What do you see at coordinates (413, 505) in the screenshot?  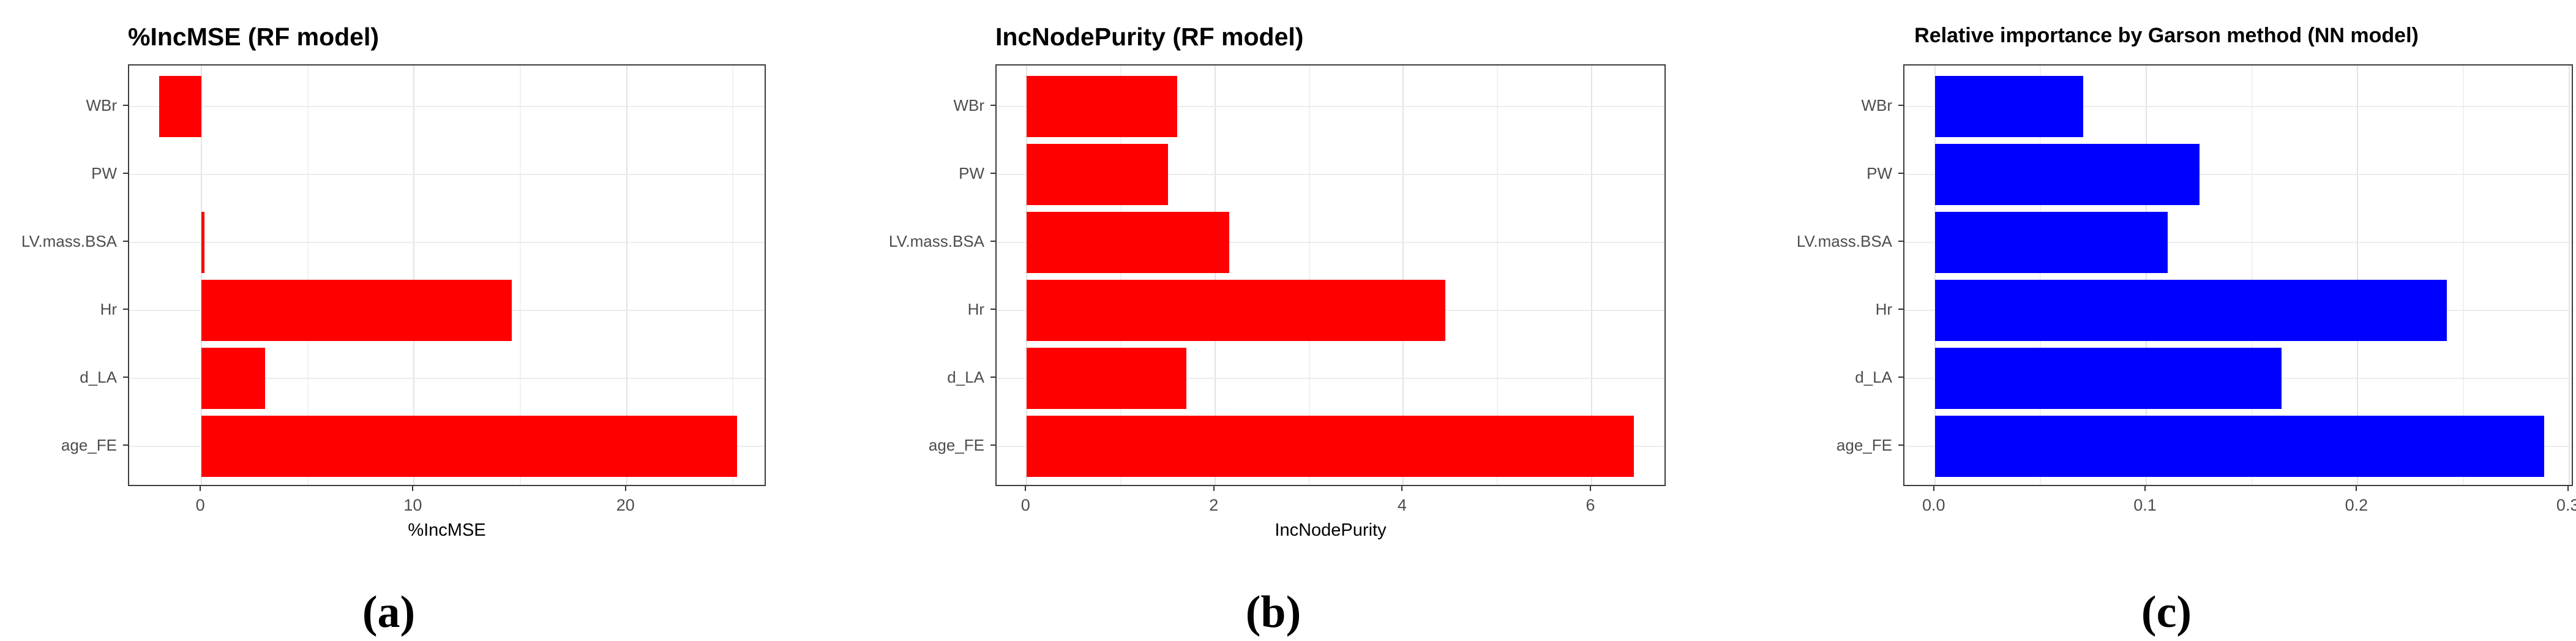 I see `x-tick-label-10: 10` at bounding box center [413, 505].